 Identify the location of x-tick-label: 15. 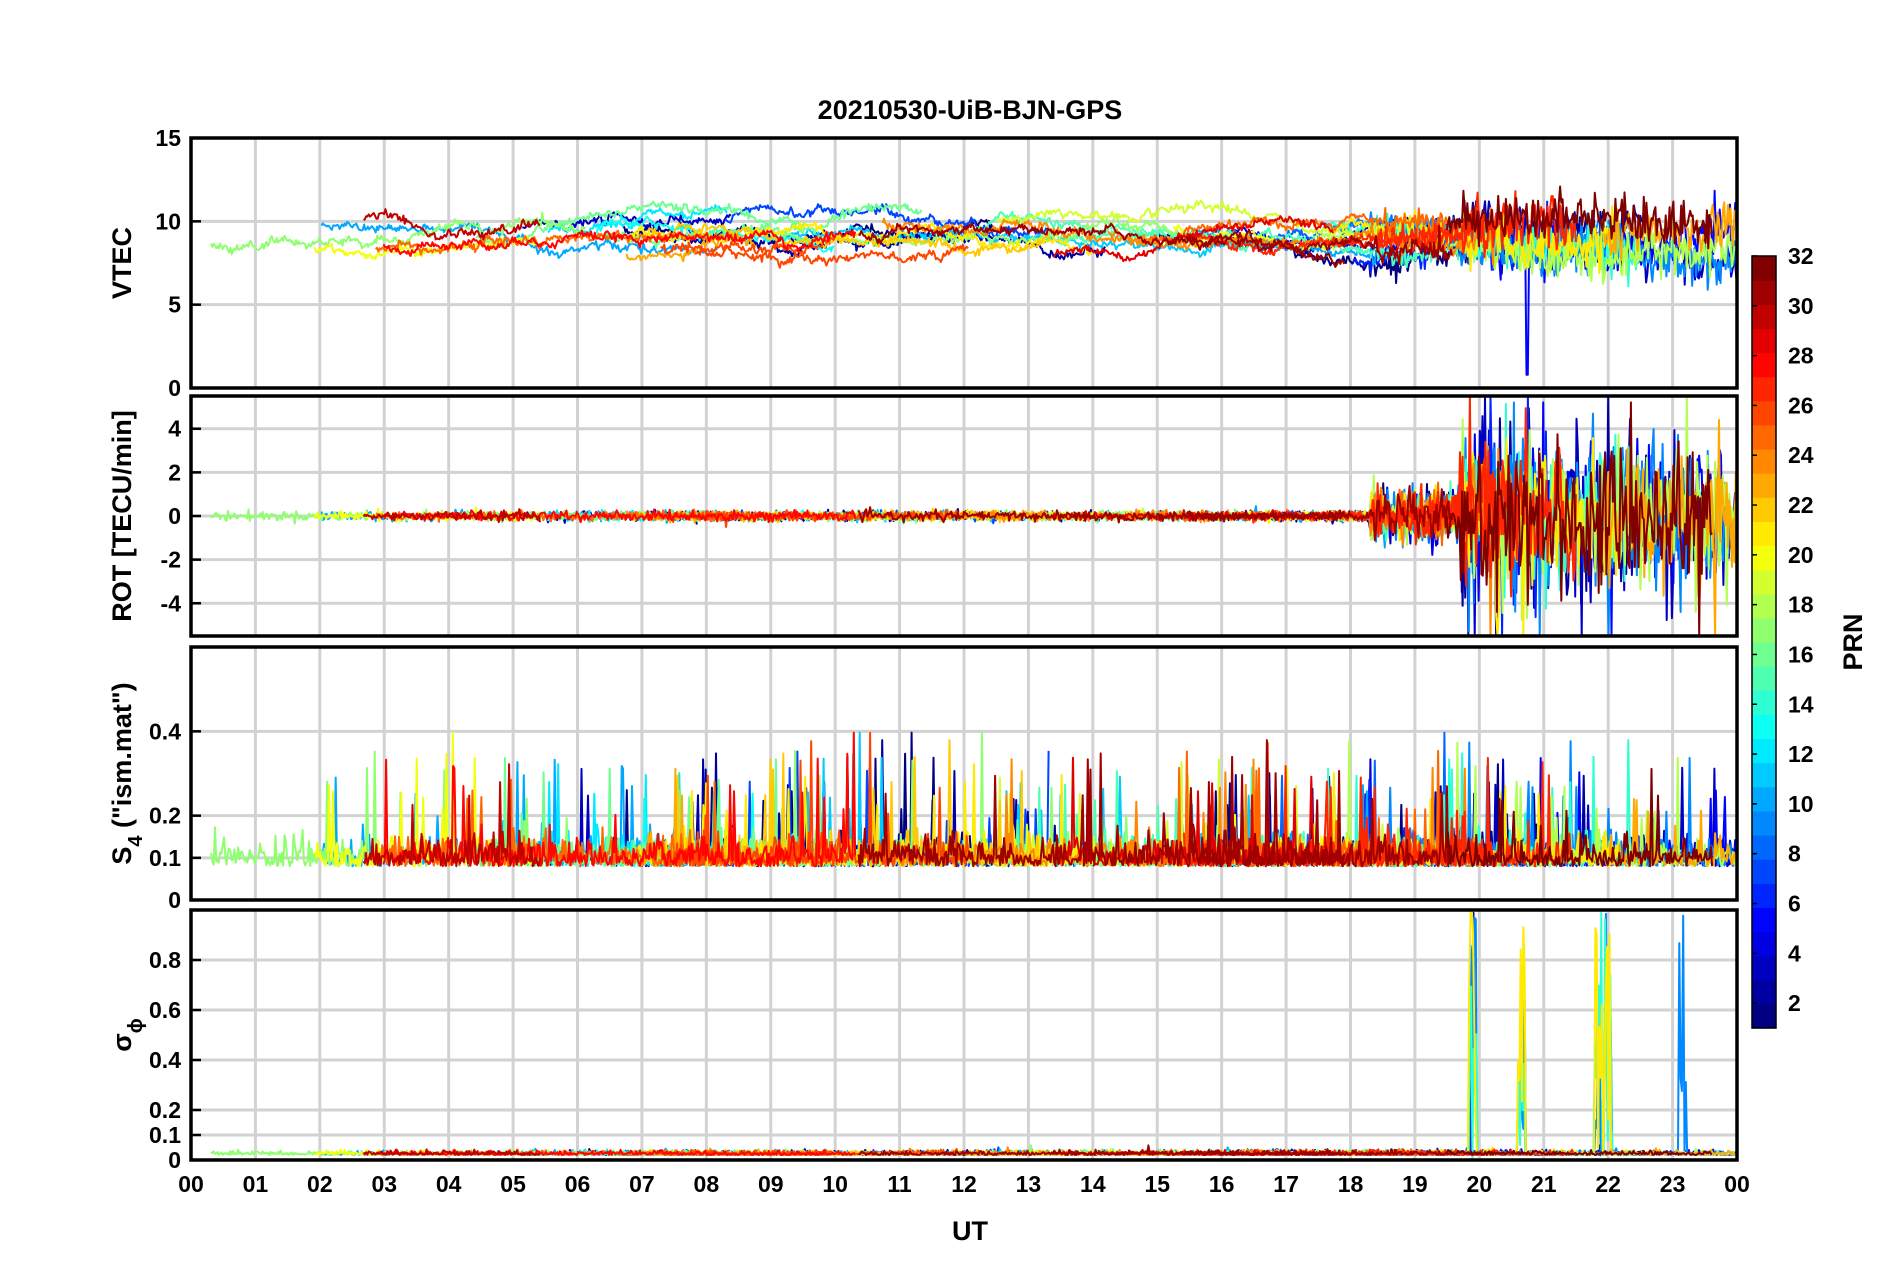
(1157, 1184).